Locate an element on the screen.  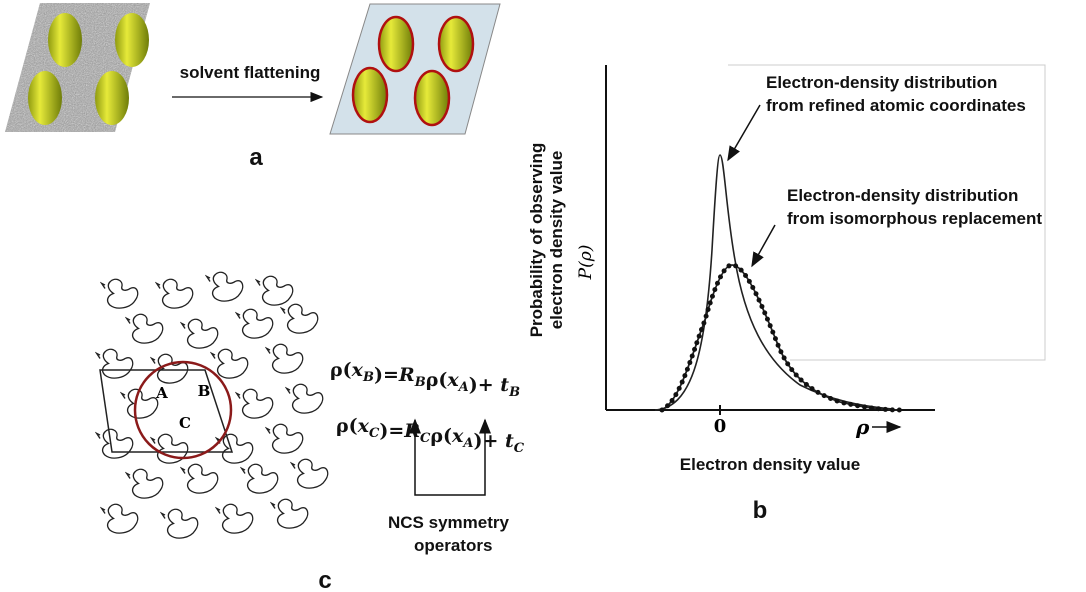
unit-cell is located at coordinates (166, 411).